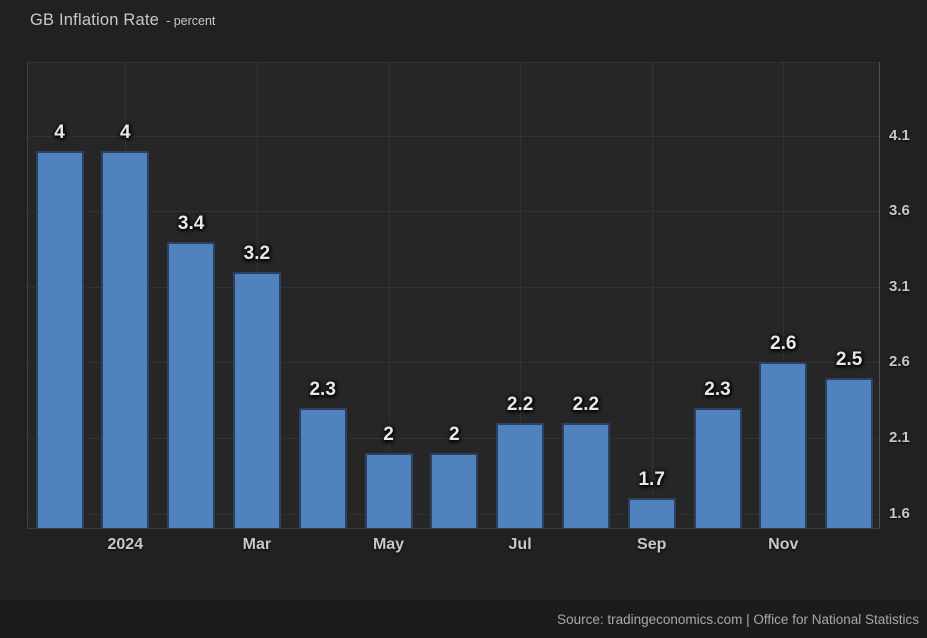 The height and width of the screenshot is (638, 927). Describe the element at coordinates (783, 445) in the screenshot. I see `bar-2.6` at that location.